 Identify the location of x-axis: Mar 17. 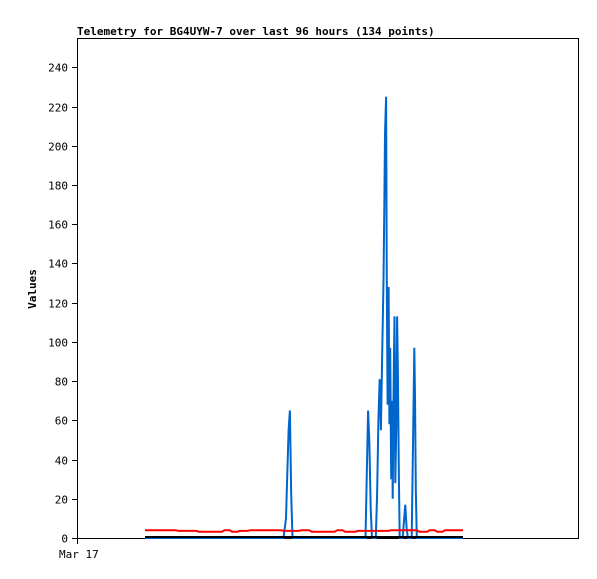
(79, 549).